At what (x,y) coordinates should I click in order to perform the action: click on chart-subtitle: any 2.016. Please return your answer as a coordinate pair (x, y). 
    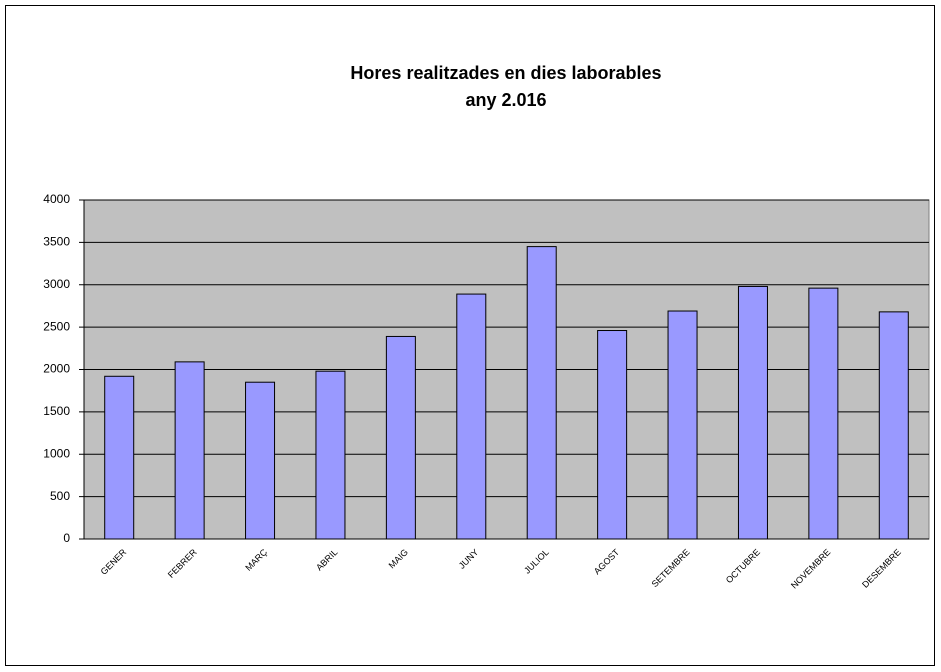
    Looking at the image, I should click on (505, 100).